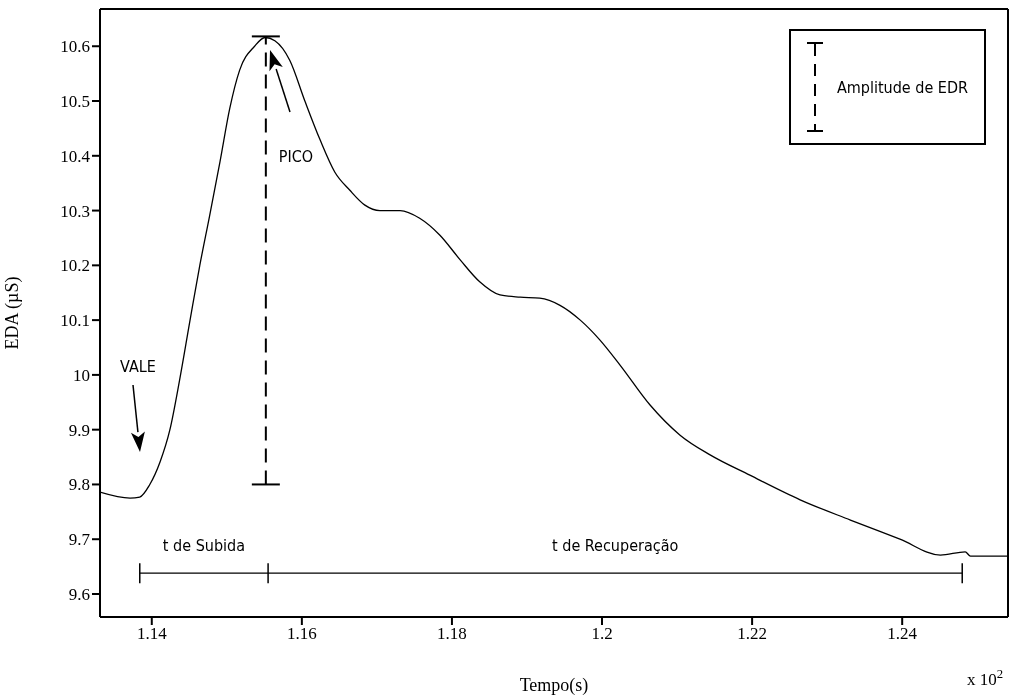 Image resolution: width=1009 pixels, height=695 pixels. What do you see at coordinates (752, 634) in the screenshot?
I see `x-tick-label: 1.22` at bounding box center [752, 634].